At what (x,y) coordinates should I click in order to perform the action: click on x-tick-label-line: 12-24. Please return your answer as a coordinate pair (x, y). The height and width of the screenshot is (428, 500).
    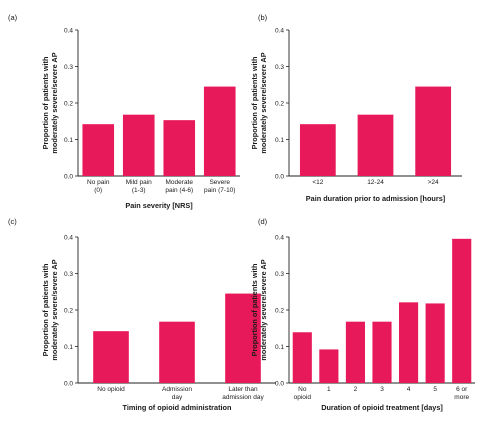
    Looking at the image, I should click on (375, 182).